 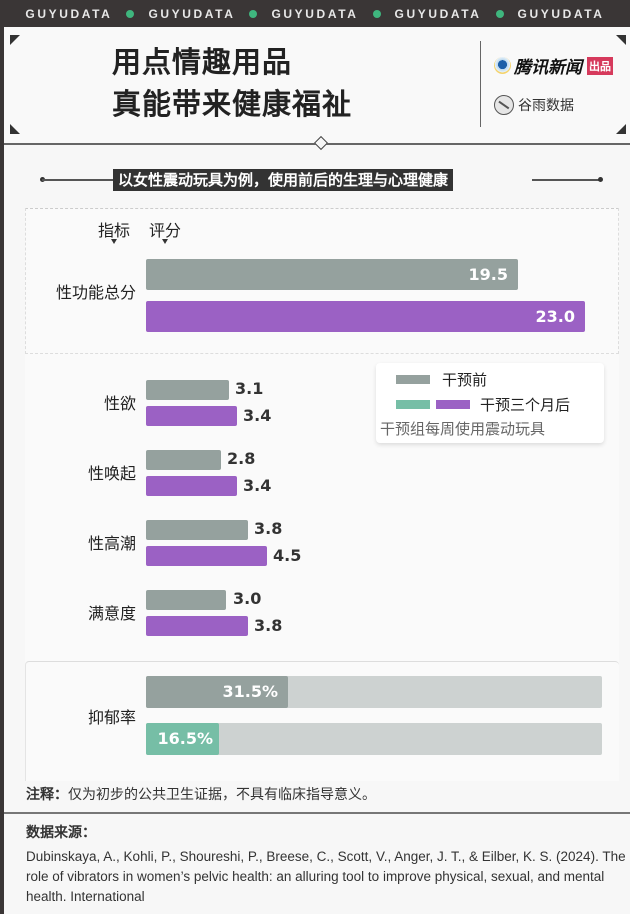 What do you see at coordinates (480, 84) in the screenshot?
I see `header-divider` at bounding box center [480, 84].